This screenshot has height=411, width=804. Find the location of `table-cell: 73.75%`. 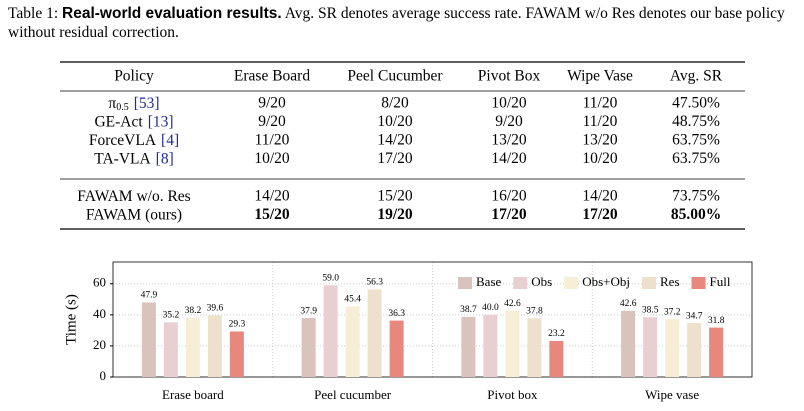

table-cell: 73.75% is located at coordinates (696, 196).